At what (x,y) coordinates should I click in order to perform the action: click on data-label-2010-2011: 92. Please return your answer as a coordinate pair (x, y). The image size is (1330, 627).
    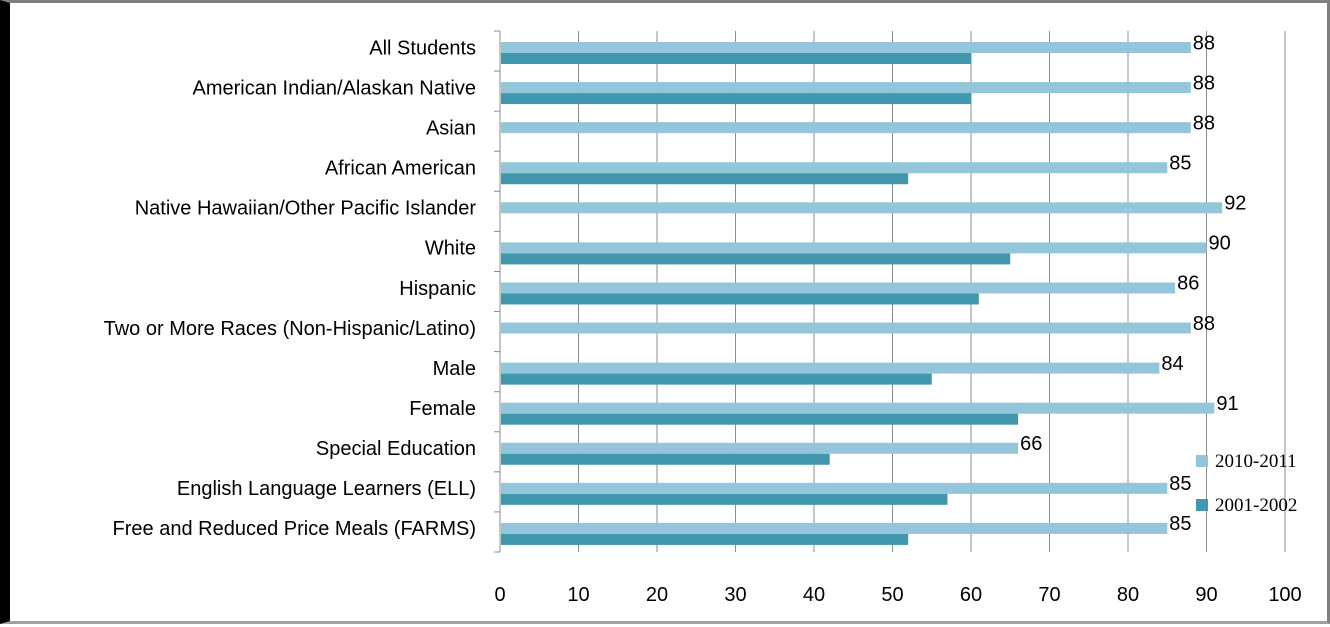
    Looking at the image, I should click on (1235, 204).